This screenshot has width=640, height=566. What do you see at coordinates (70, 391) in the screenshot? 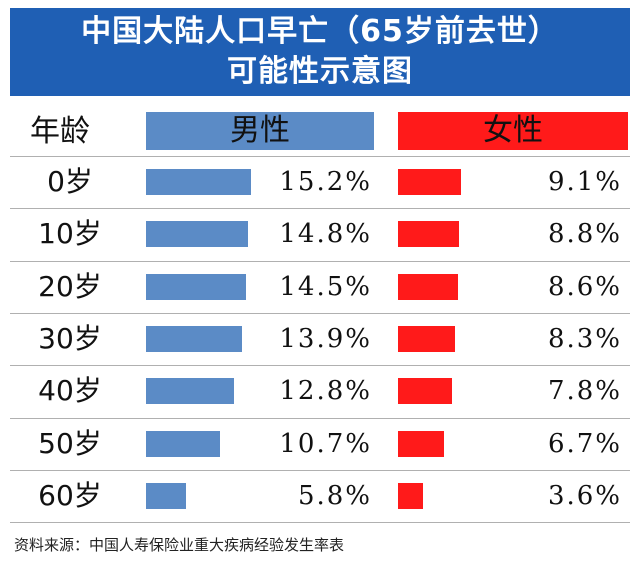
I see `age-label: 40岁` at bounding box center [70, 391].